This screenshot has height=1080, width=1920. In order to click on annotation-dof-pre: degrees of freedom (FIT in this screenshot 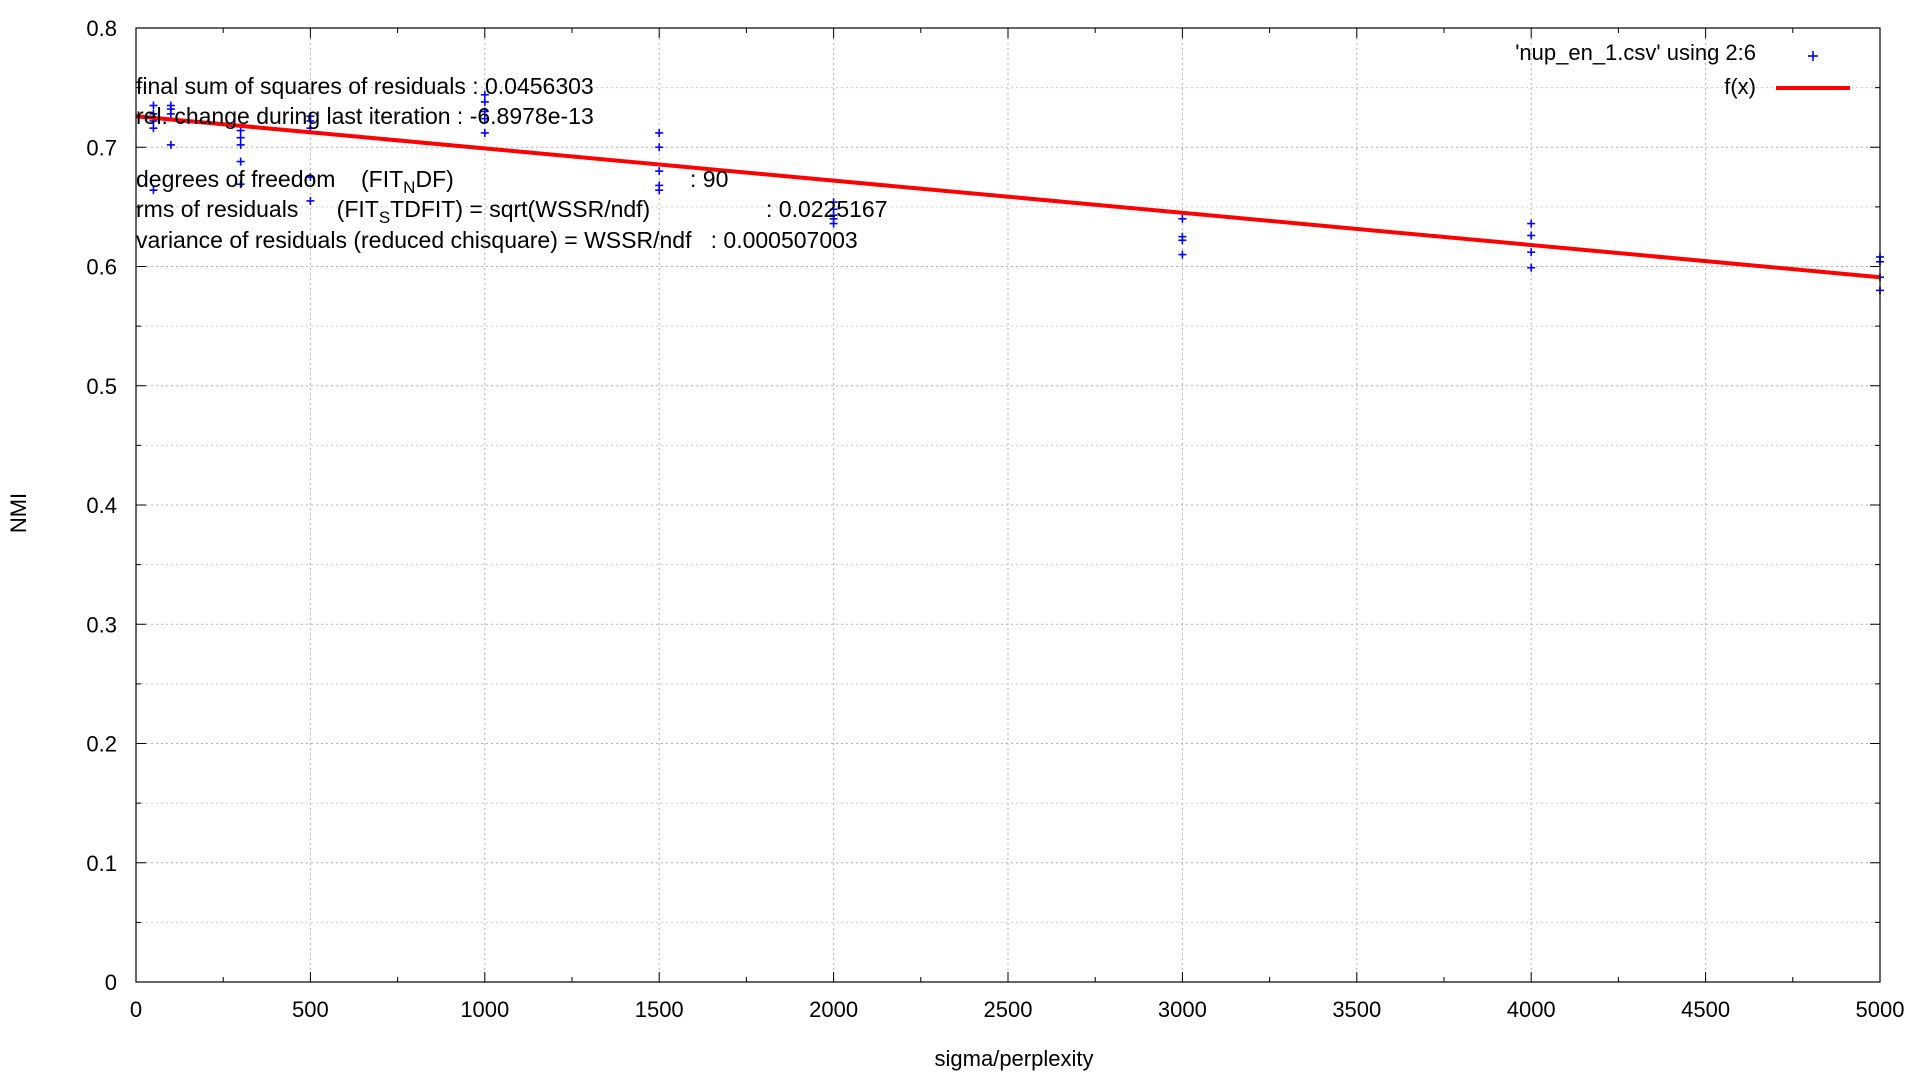, I will do `click(269, 179)`.